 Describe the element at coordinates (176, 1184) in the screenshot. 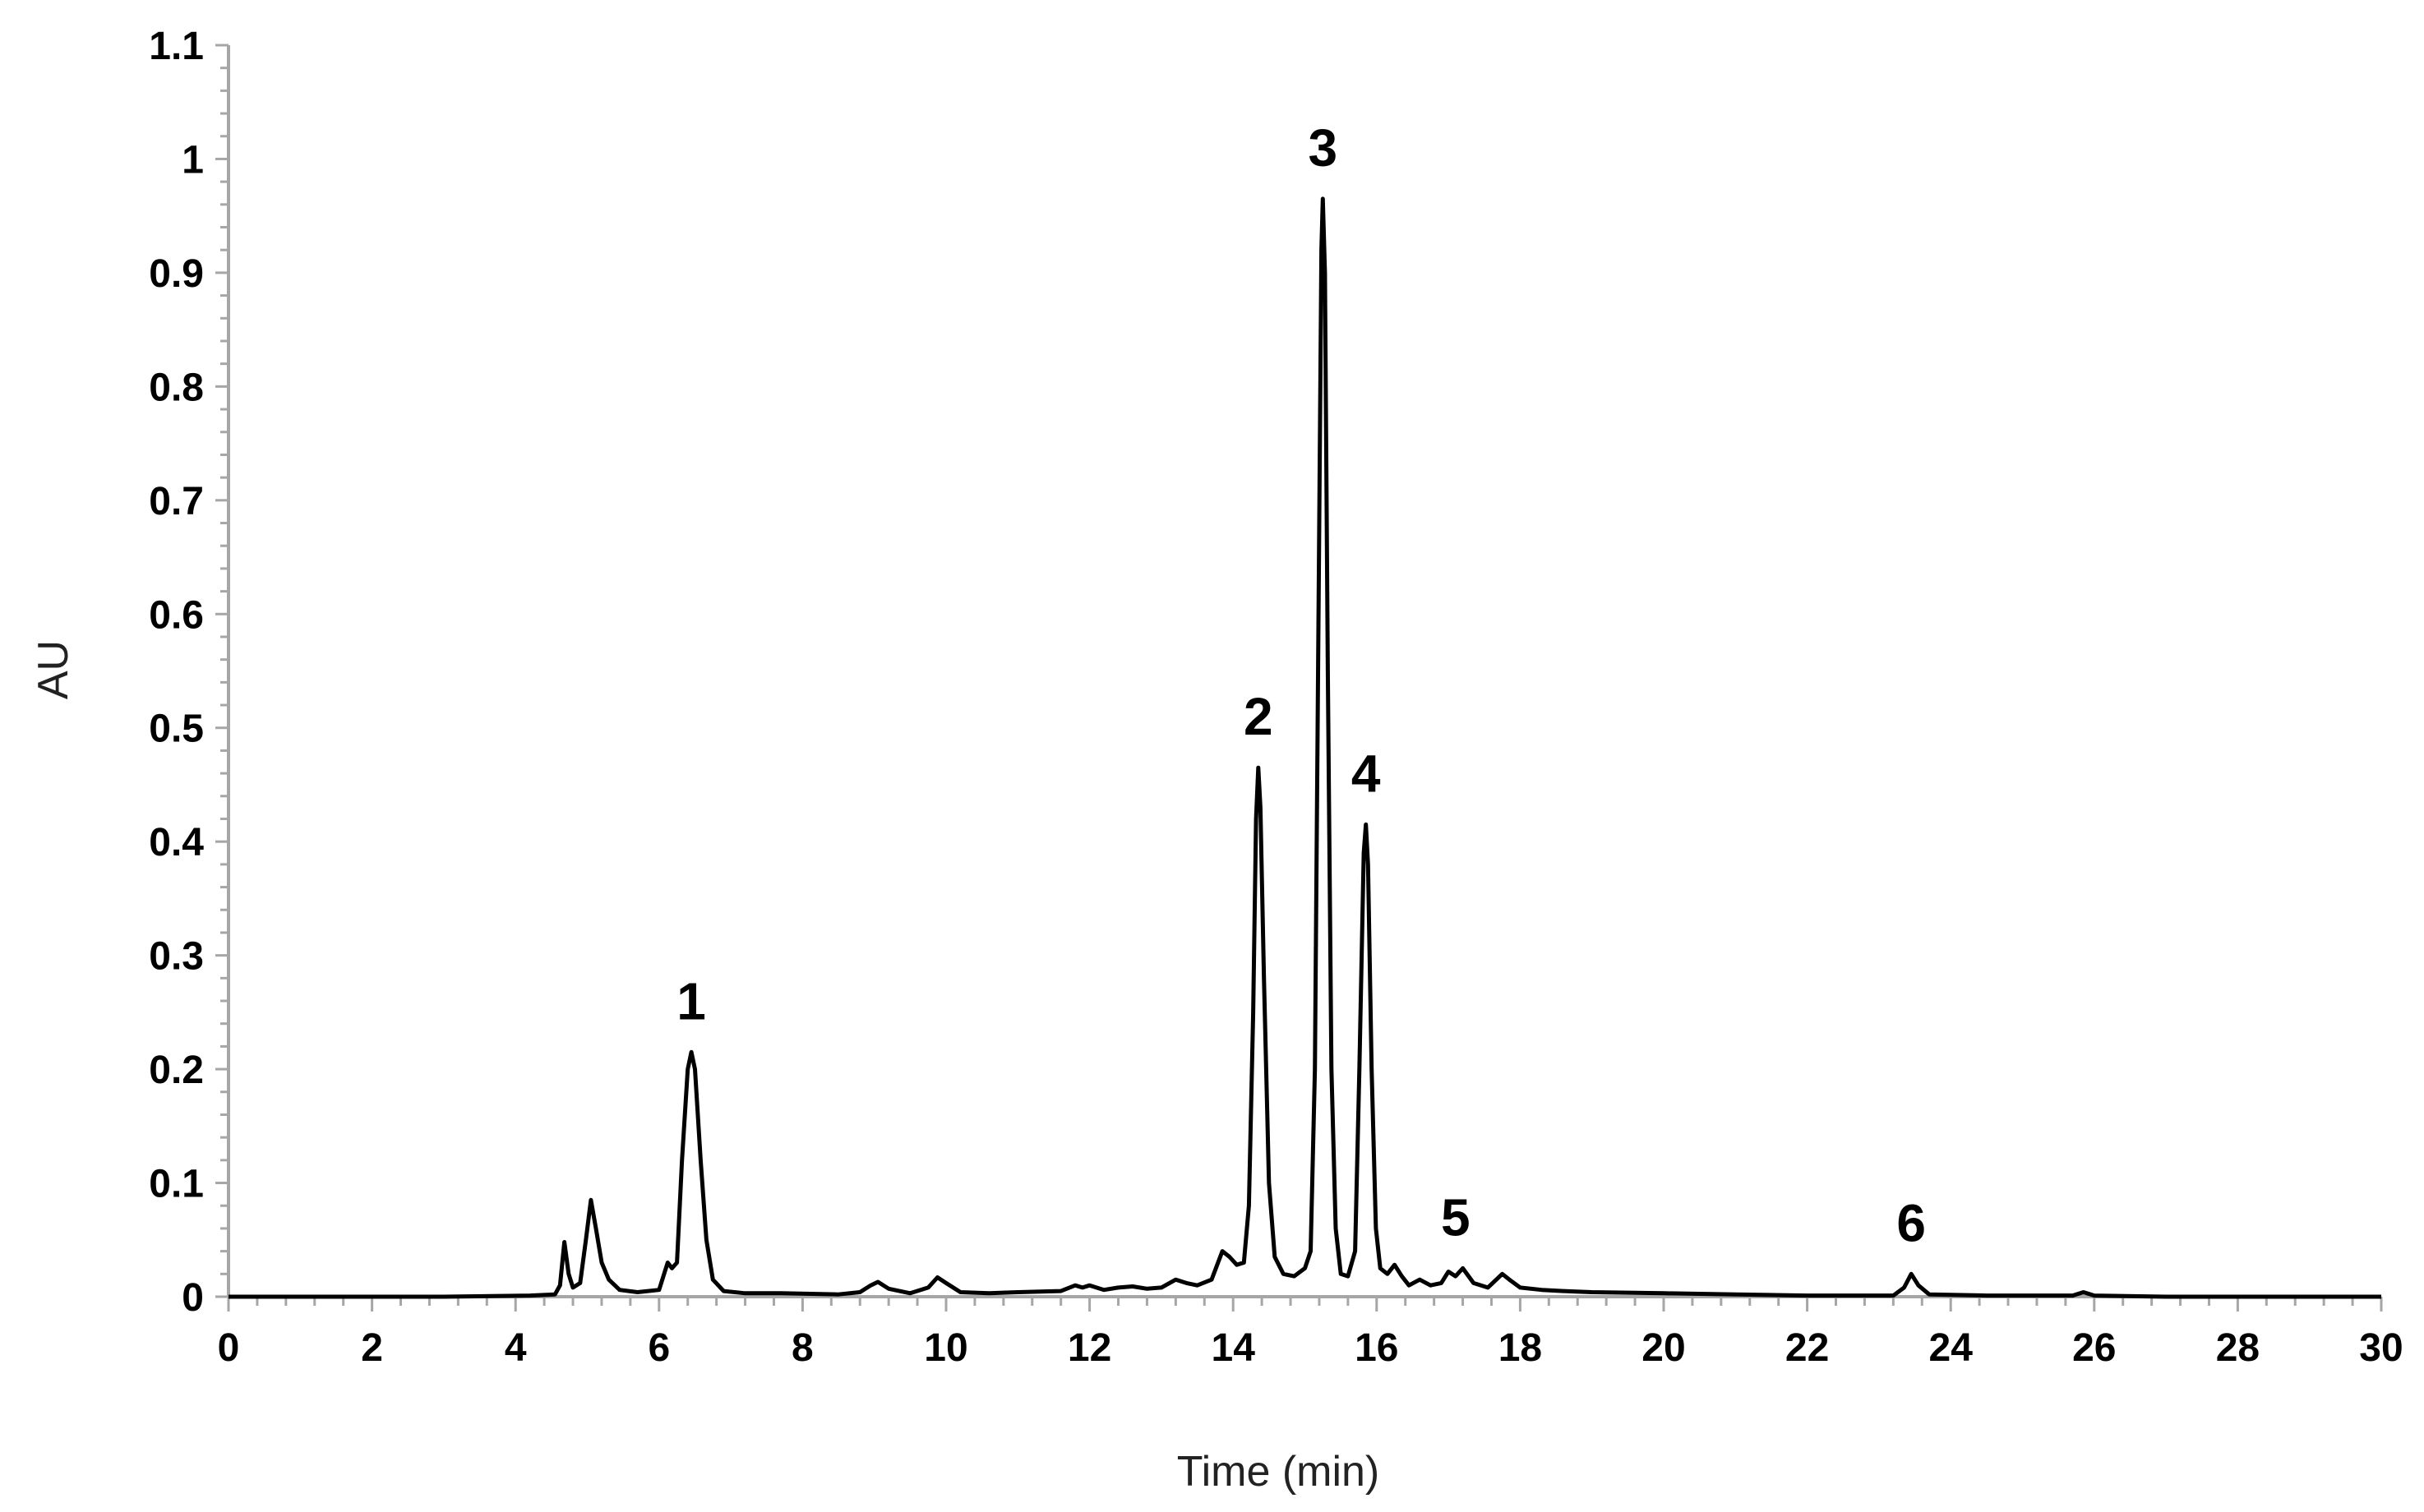

I see `y-tick-label: 0.1` at that location.